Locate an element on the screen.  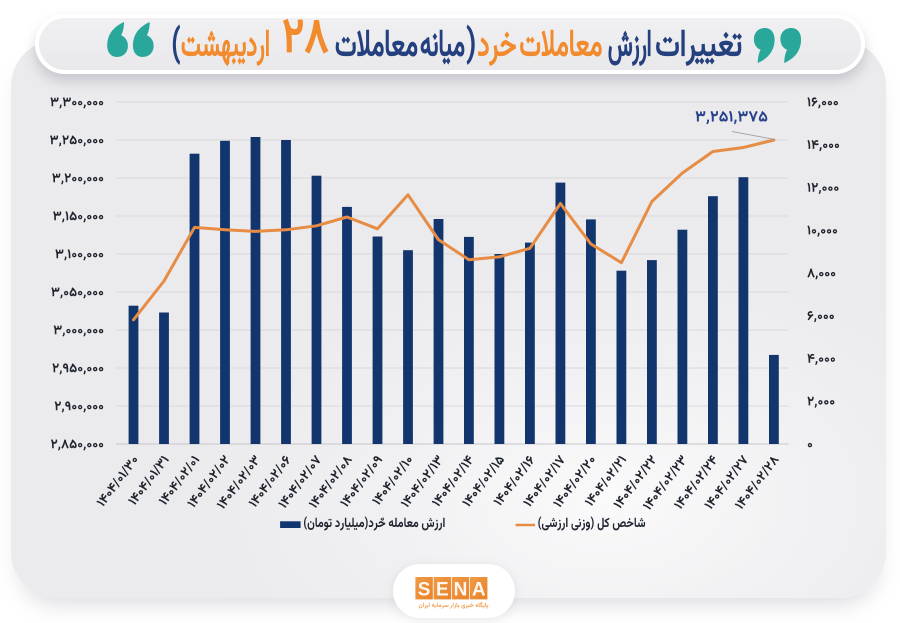
svg-text: S is located at coordinates (424, 590).